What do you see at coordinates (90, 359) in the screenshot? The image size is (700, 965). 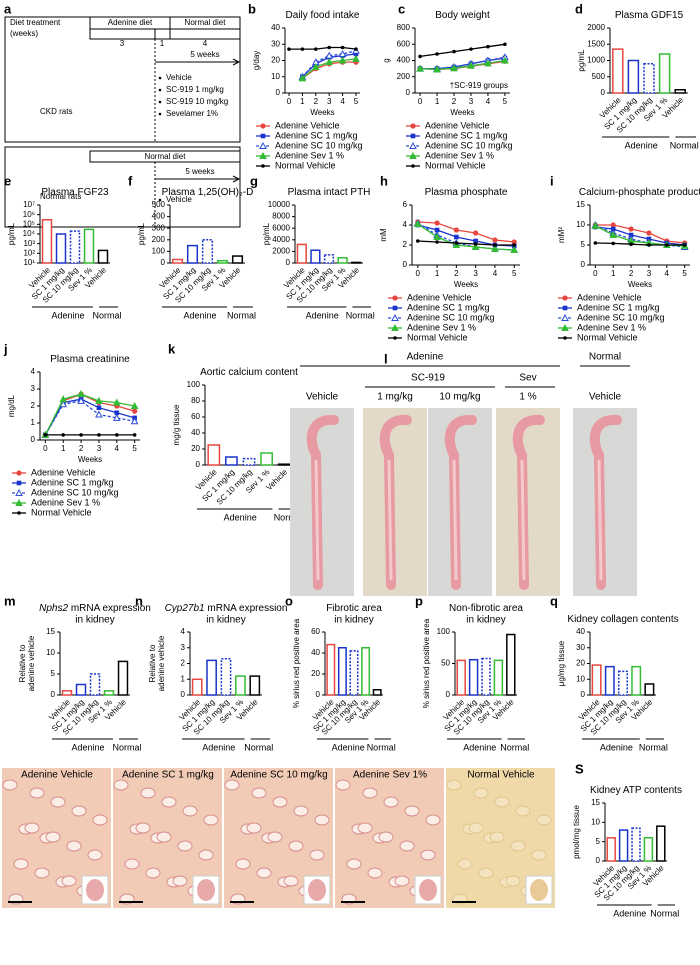 I see `chart-title: Plasma creatinine` at bounding box center [90, 359].